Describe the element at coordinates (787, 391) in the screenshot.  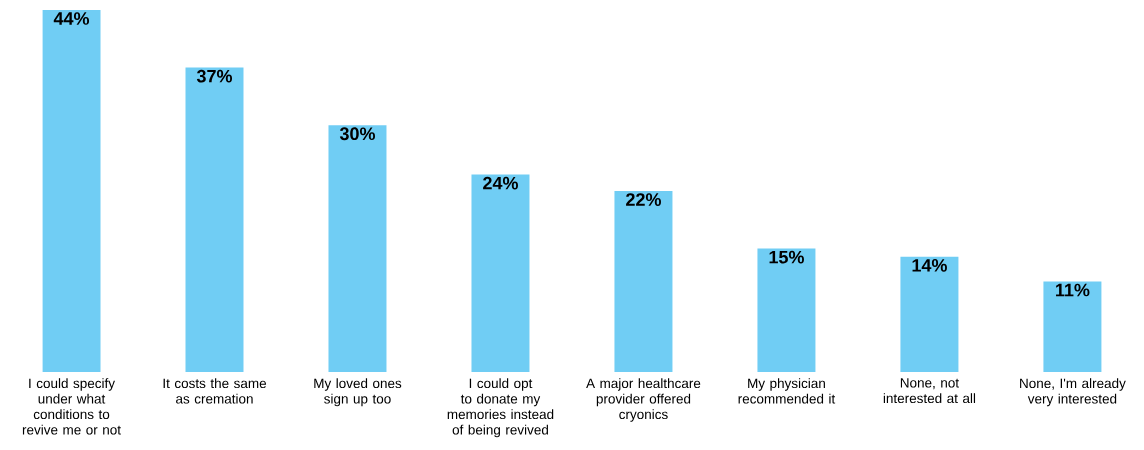
I see `x-tick-label: My physician recommended it` at that location.